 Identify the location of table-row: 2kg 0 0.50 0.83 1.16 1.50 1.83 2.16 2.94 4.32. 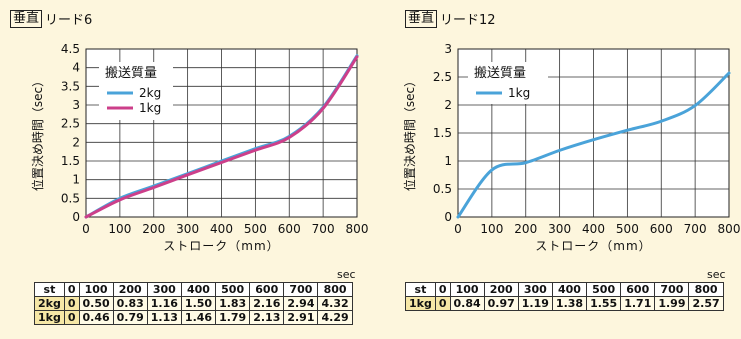
(193, 303).